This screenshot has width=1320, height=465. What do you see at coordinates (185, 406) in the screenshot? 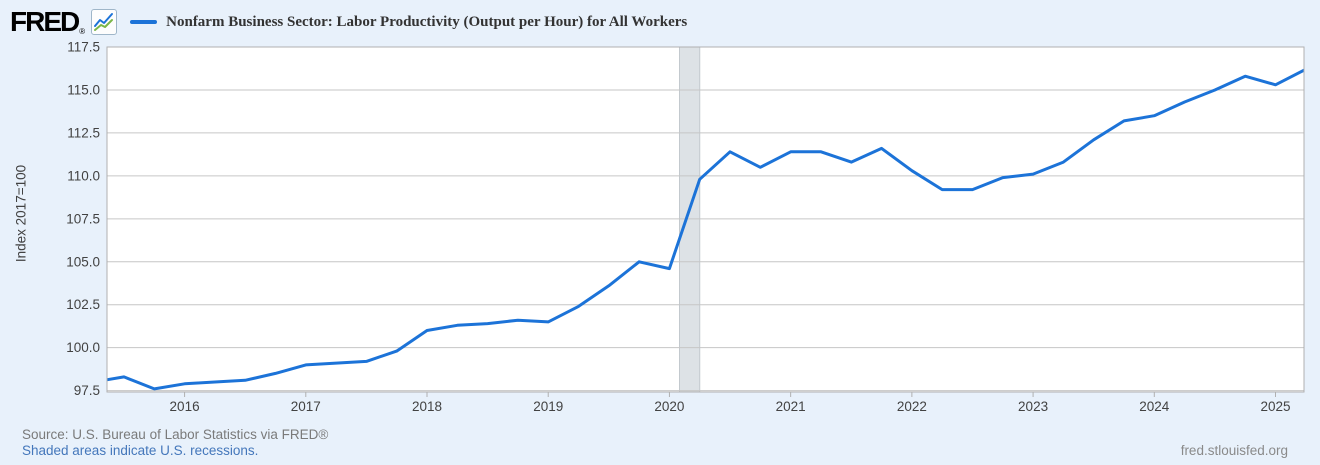
I see `x-tick-label: 2016` at bounding box center [185, 406].